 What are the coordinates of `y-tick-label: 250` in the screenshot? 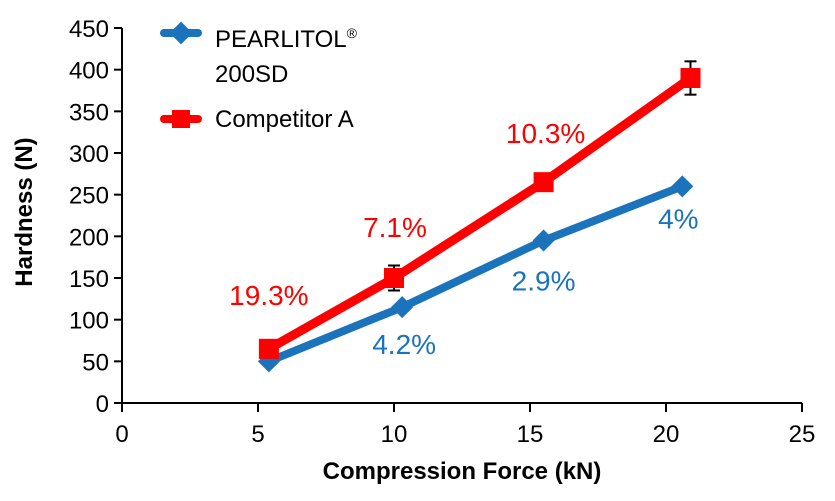 It's located at (89, 196).